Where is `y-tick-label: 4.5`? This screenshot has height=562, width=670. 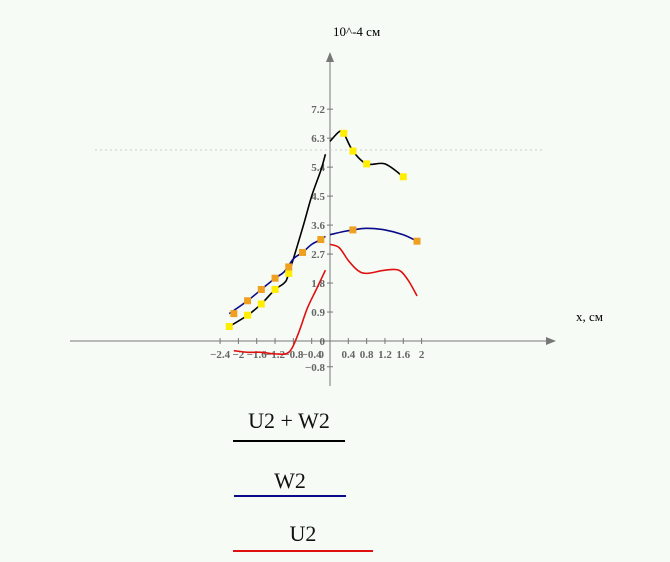 y-tick-label: 4.5 is located at coordinates (318, 197).